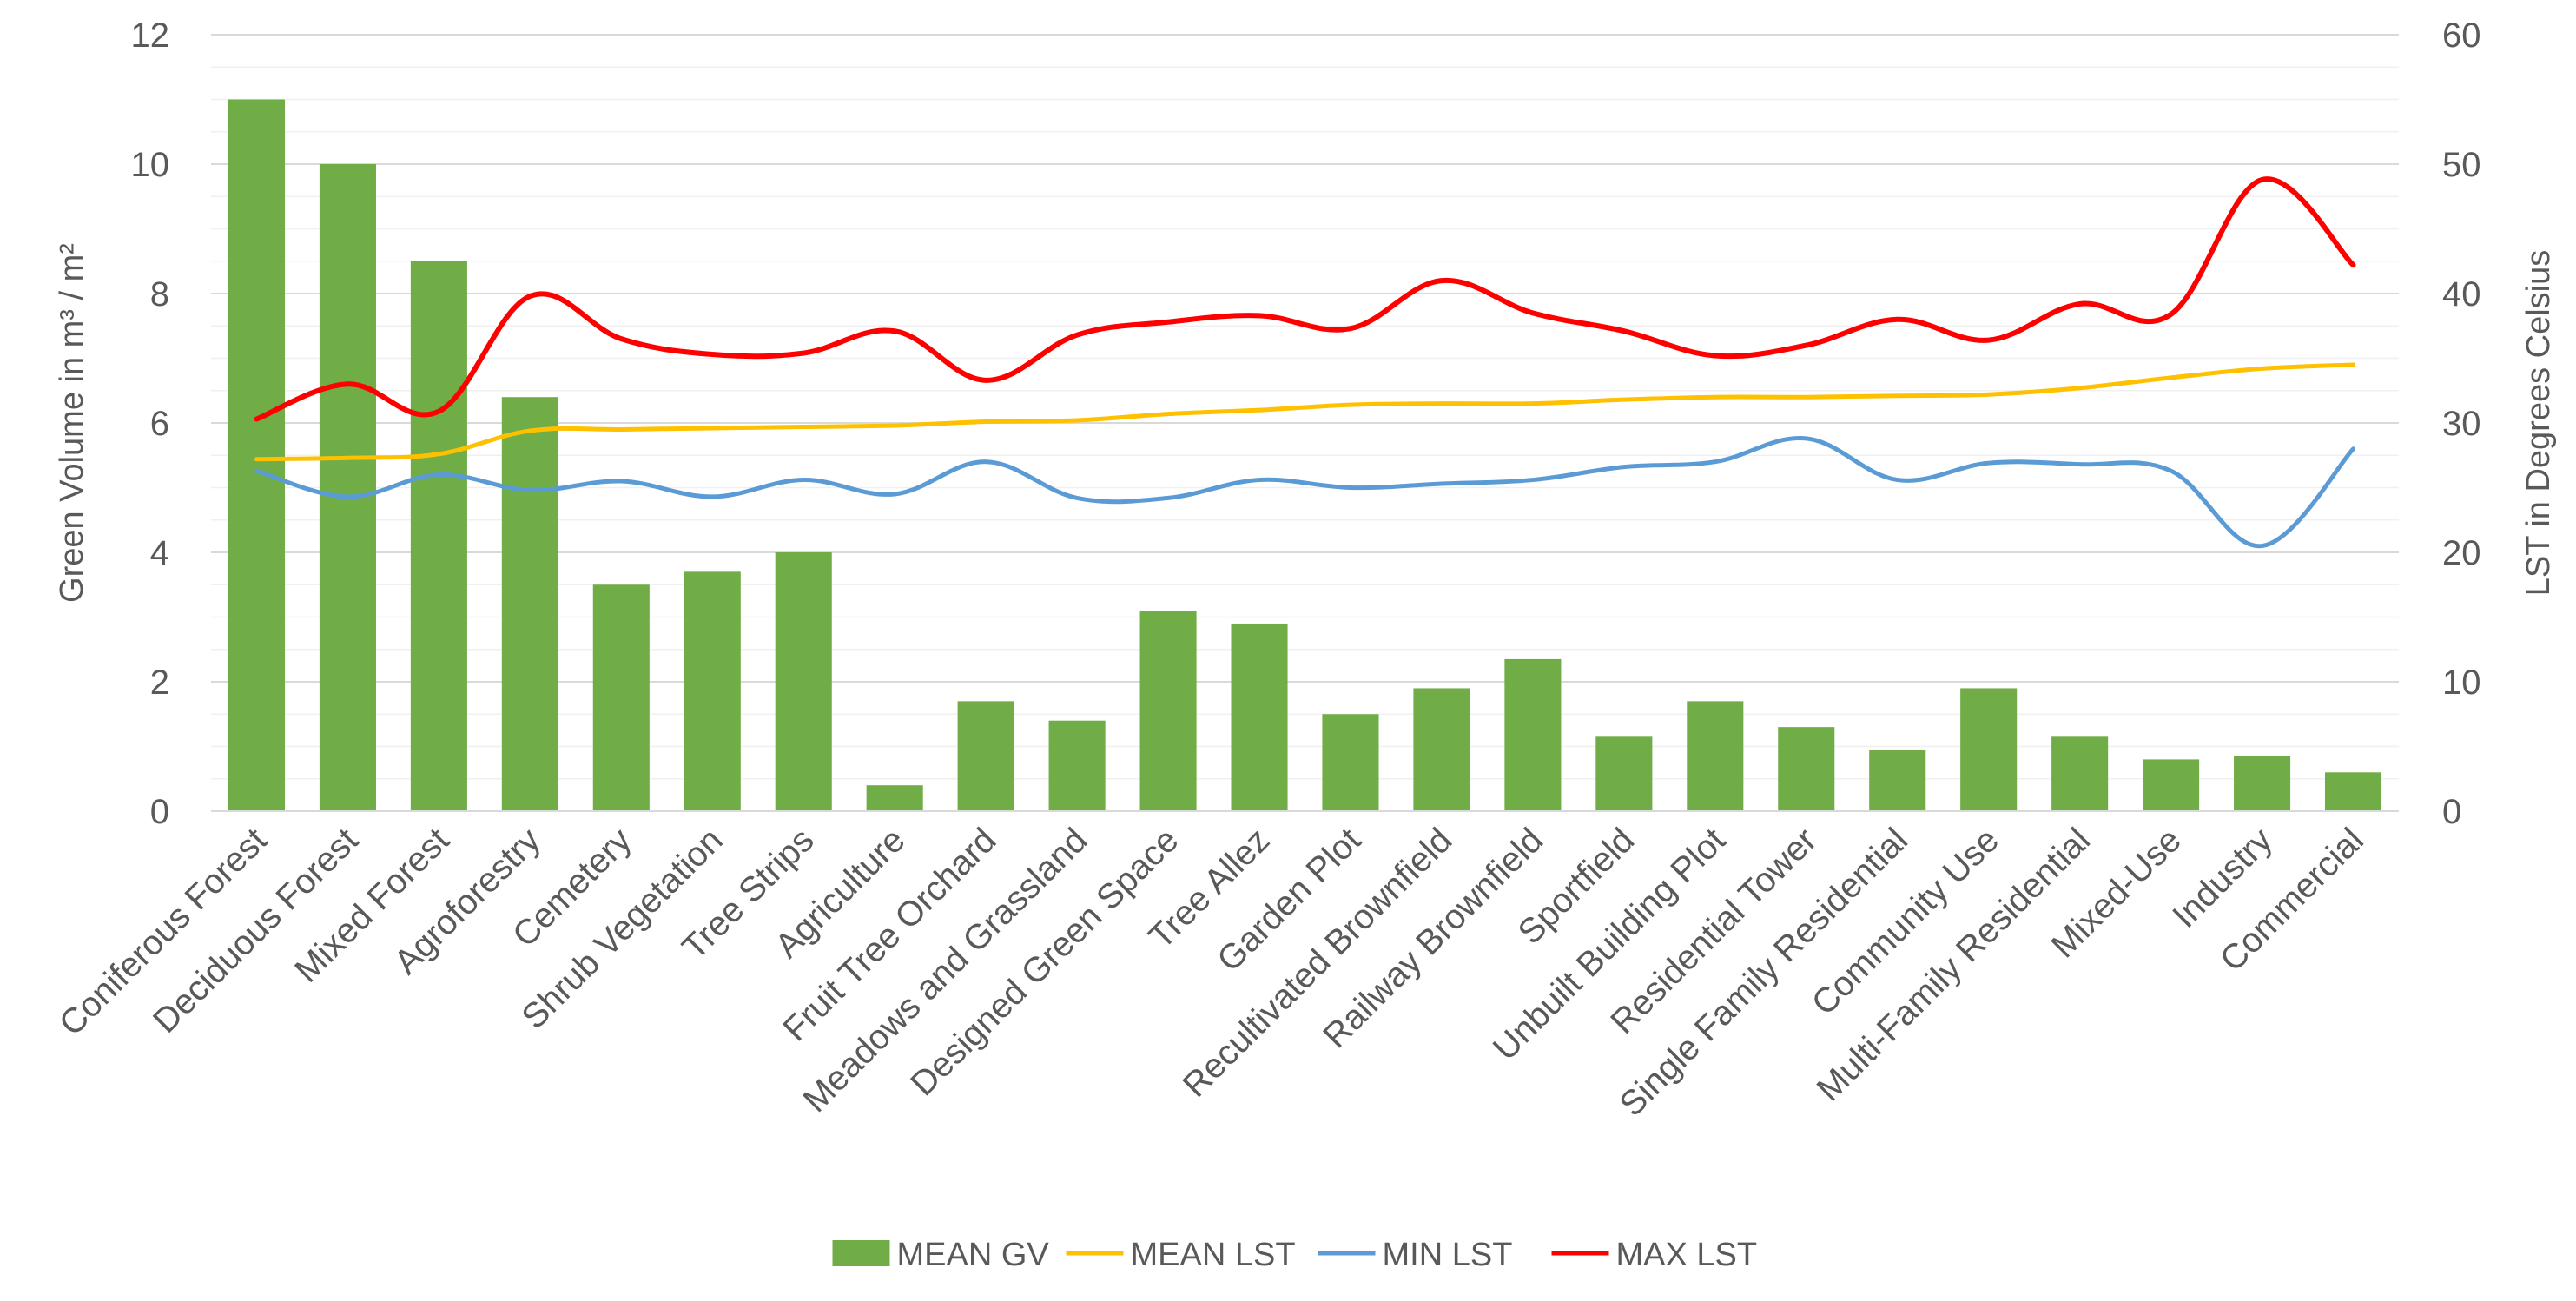 The width and height of the screenshot is (2576, 1301). I want to click on legend-label: MAX LST, so click(1687, 1255).